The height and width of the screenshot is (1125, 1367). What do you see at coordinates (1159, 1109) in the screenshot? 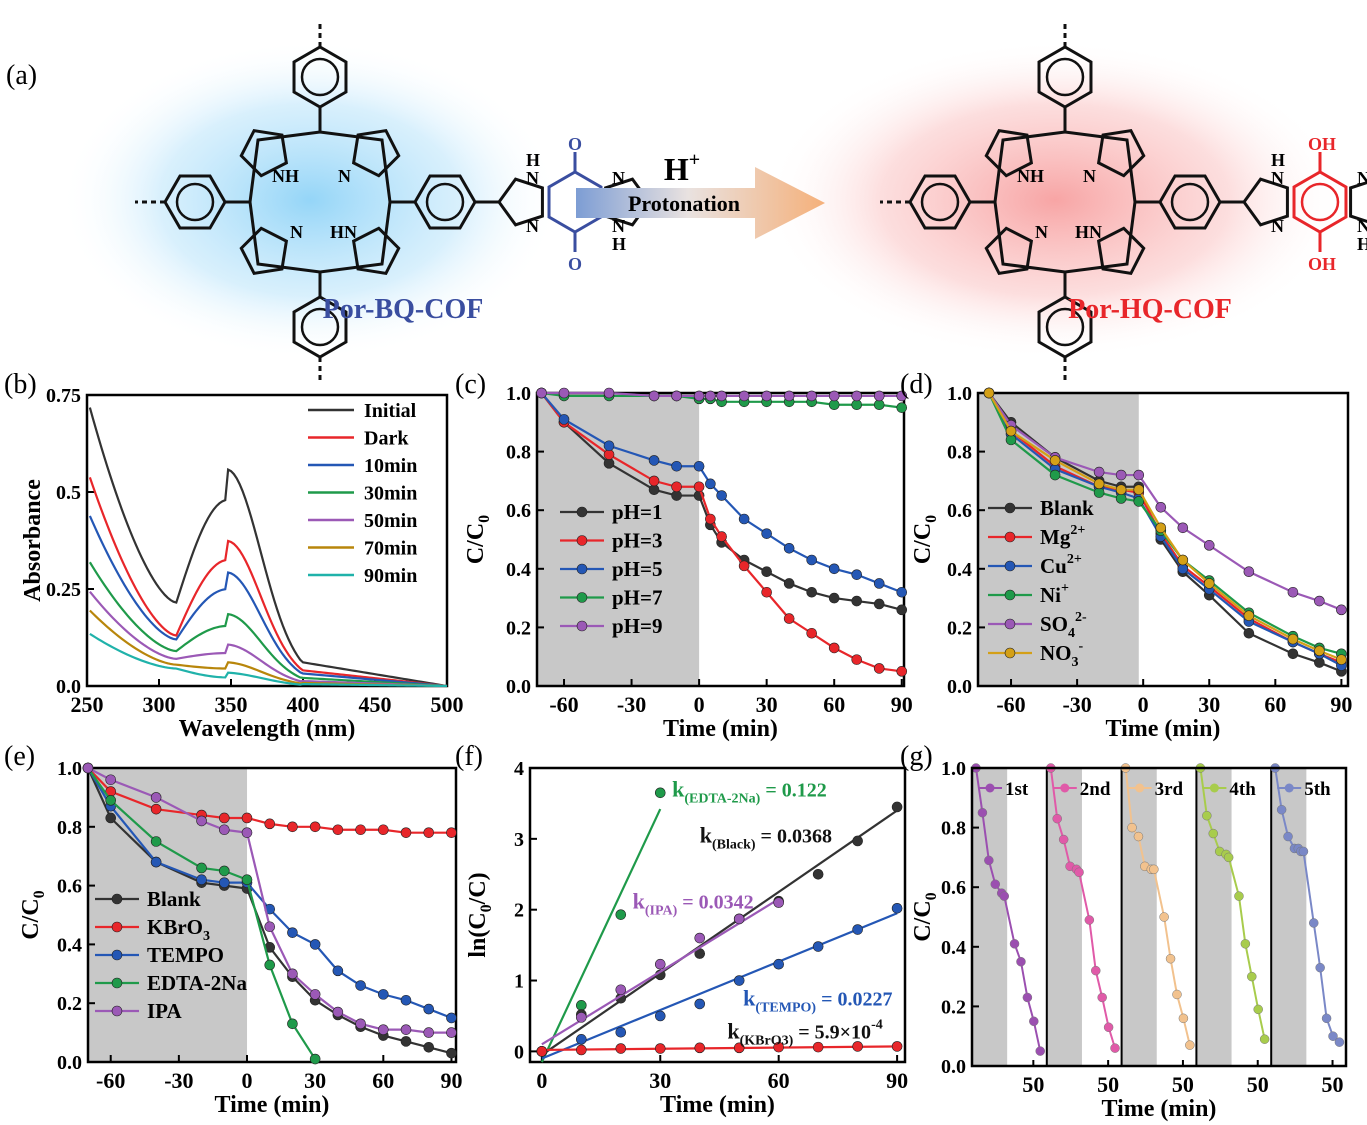
I see `x-axis-label: Time (min)` at bounding box center [1159, 1109].